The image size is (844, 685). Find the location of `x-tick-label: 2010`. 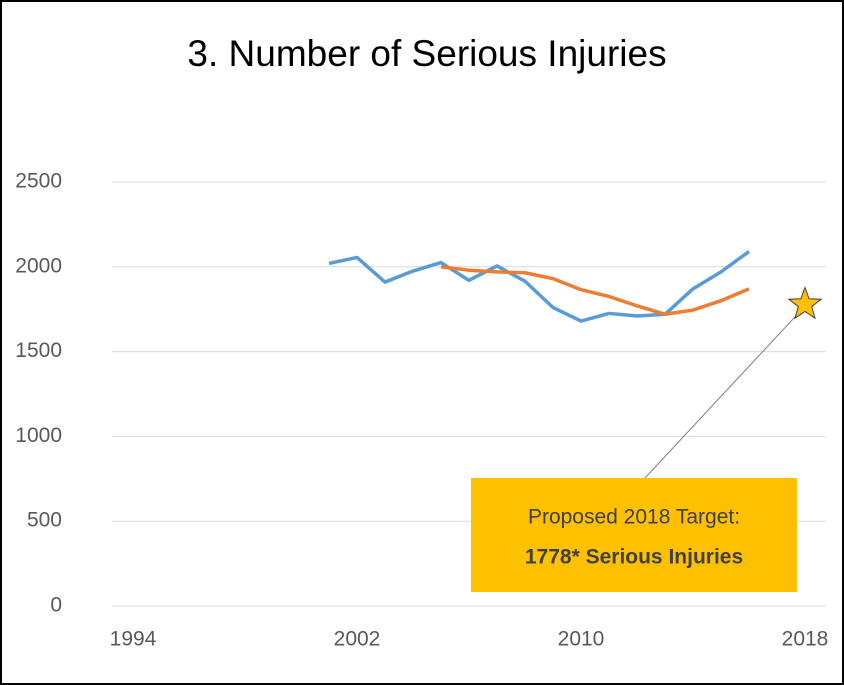

x-tick-label: 2010 is located at coordinates (581, 639).